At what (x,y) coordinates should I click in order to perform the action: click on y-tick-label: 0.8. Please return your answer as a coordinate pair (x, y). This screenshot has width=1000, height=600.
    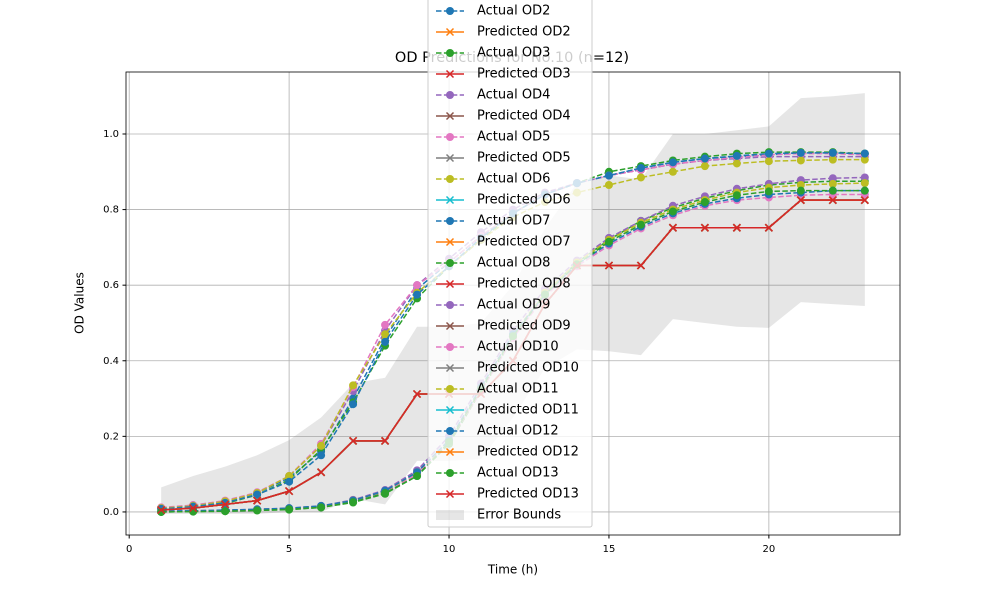
    Looking at the image, I should click on (111, 210).